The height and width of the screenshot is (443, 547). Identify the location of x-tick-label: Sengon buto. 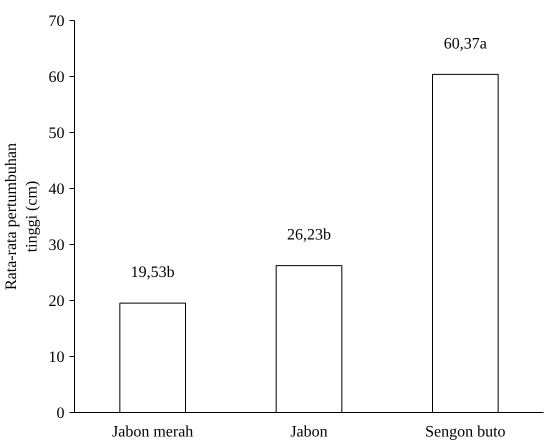
(465, 432).